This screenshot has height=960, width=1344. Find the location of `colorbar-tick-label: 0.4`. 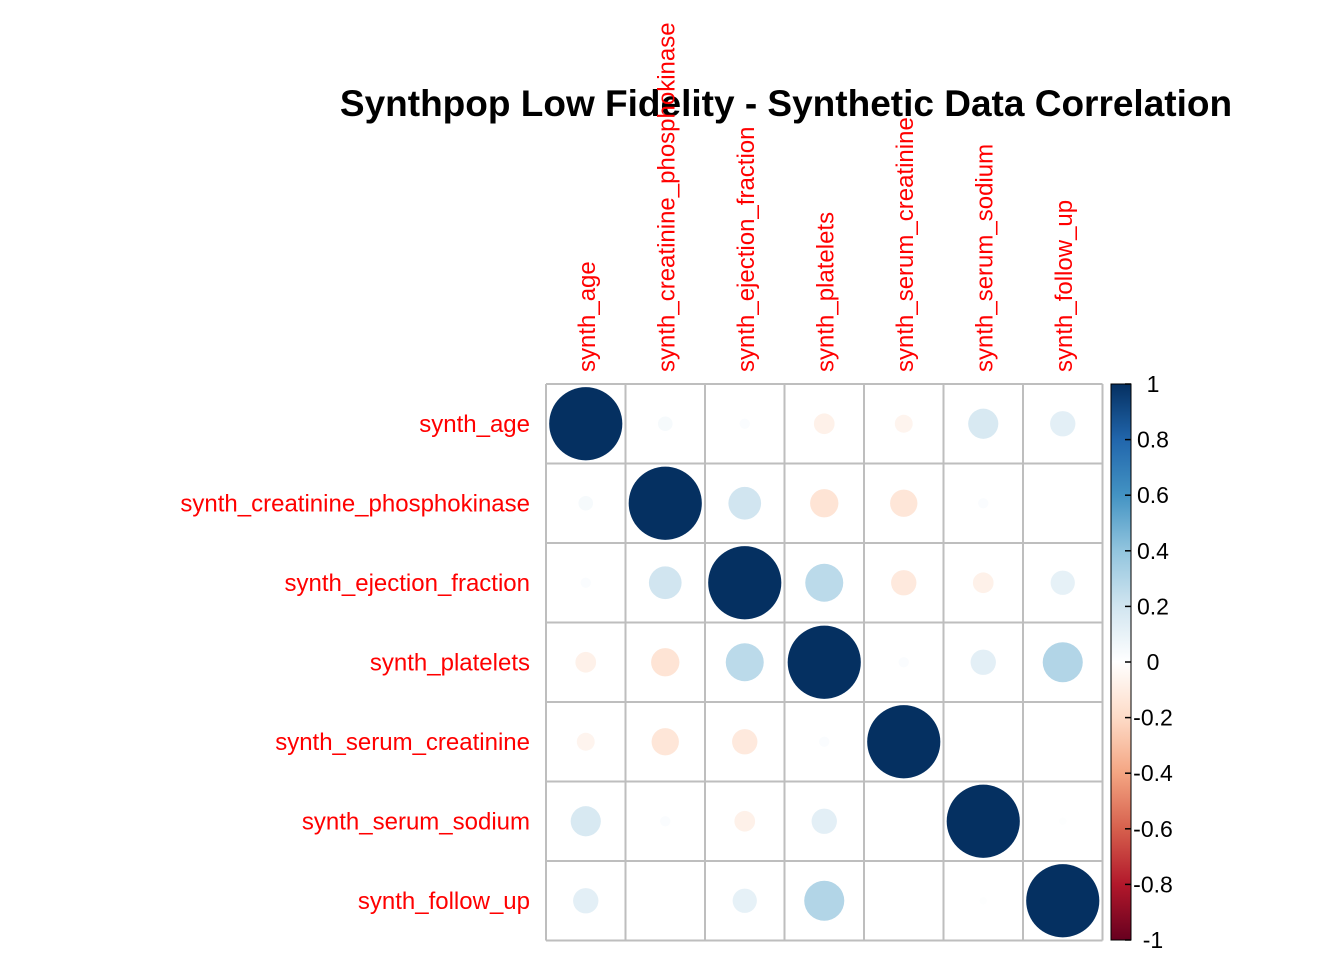

colorbar-tick-label: 0.4 is located at coordinates (1153, 551).